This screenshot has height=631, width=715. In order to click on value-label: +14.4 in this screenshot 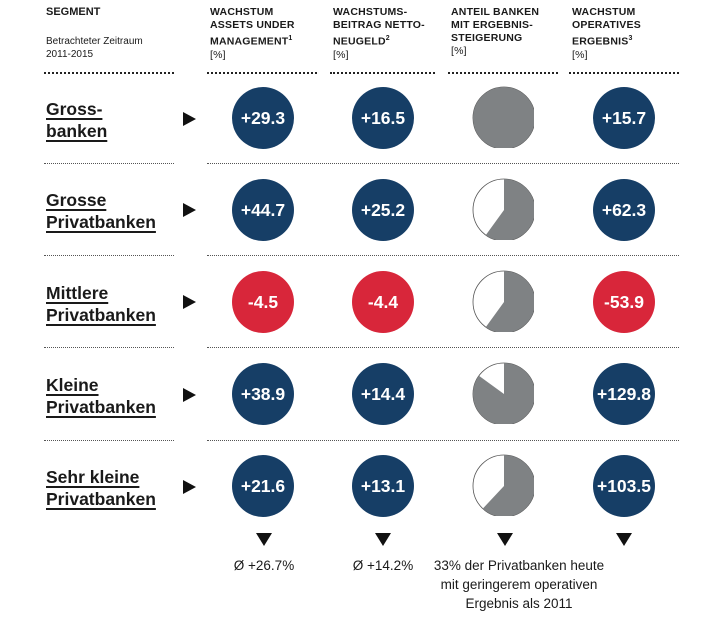, I will do `click(383, 393)`.